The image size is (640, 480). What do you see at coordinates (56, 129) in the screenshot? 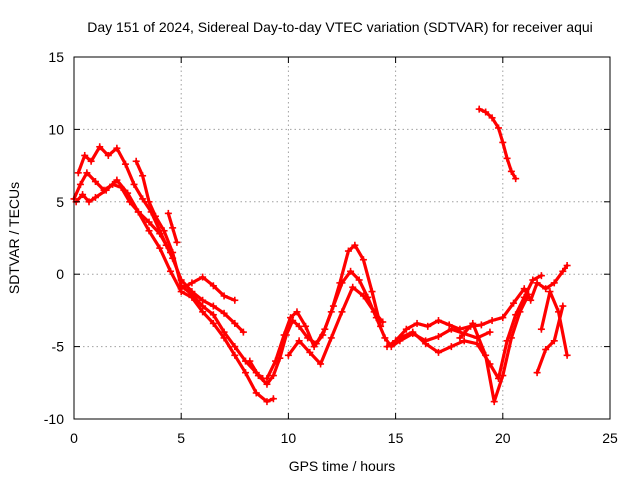
I see `y-tick-label: 10` at bounding box center [56, 129].